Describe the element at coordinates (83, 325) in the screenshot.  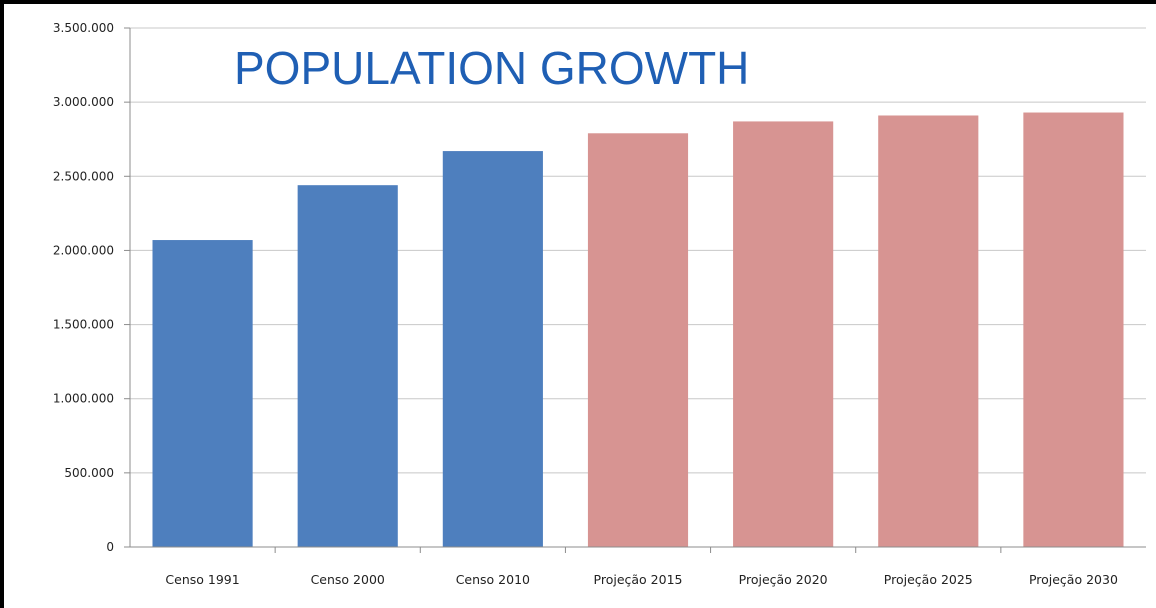
I see `y-tick-label: 1.500.000` at that location.